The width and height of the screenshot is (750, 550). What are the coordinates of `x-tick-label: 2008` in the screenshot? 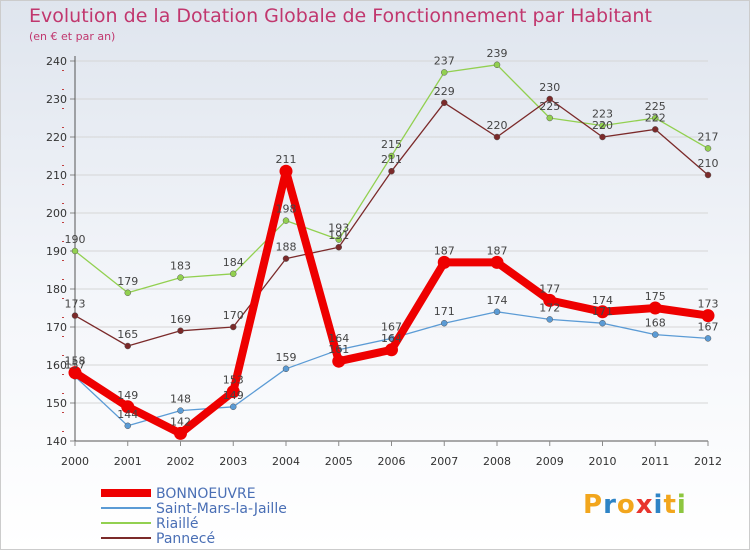 It's located at (497, 461).